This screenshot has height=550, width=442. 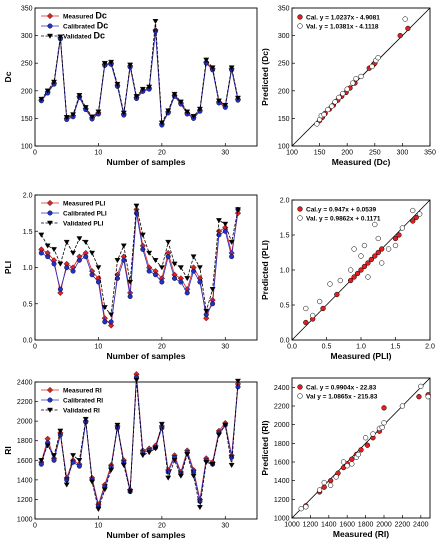 I want to click on legend-label: Cal.y = 0.947x + 0.0539, so click(x=341, y=209).